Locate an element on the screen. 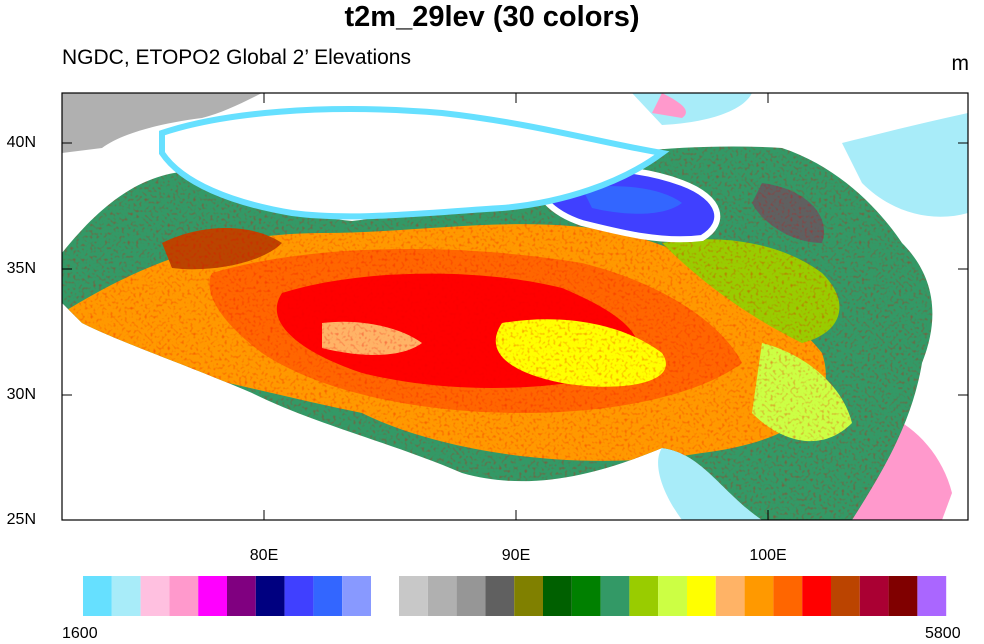 The height and width of the screenshot is (644, 984). lat-label-25n: 25N is located at coordinates (21, 519).